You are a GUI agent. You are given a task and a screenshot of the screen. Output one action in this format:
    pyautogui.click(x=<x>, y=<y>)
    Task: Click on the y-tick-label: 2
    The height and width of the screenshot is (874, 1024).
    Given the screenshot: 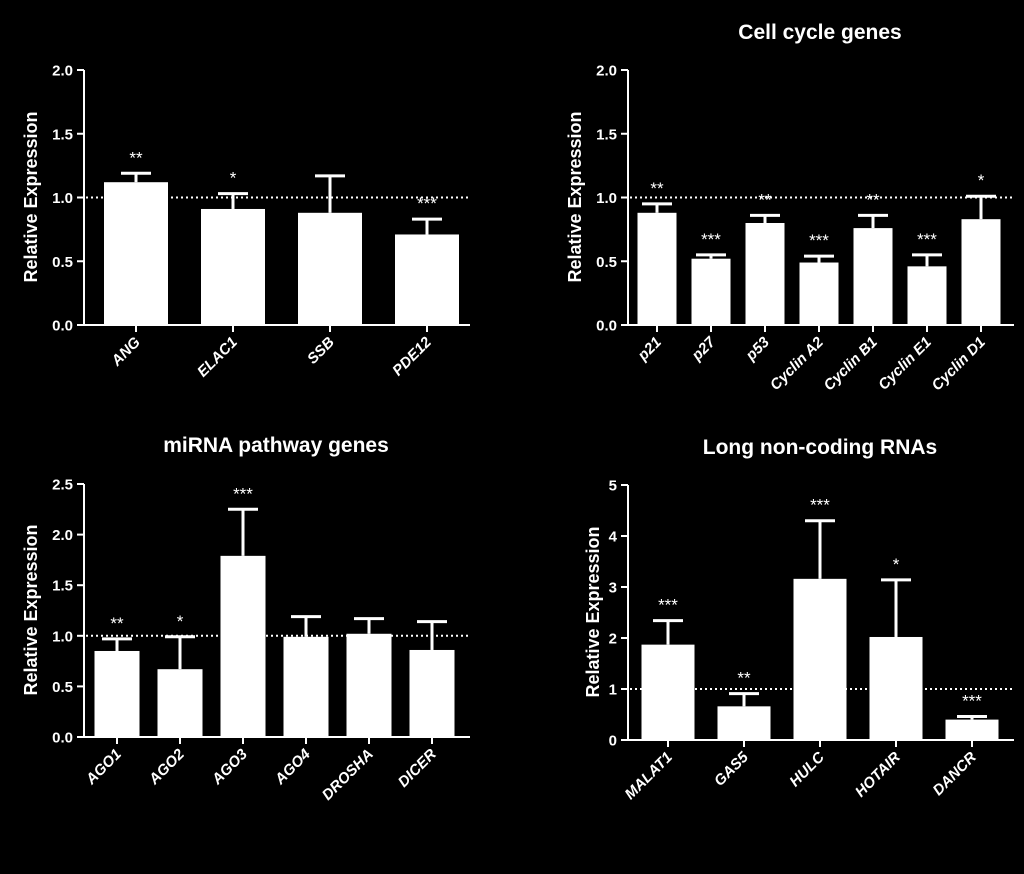 What is the action you would take?
    pyautogui.click(x=613, y=639)
    